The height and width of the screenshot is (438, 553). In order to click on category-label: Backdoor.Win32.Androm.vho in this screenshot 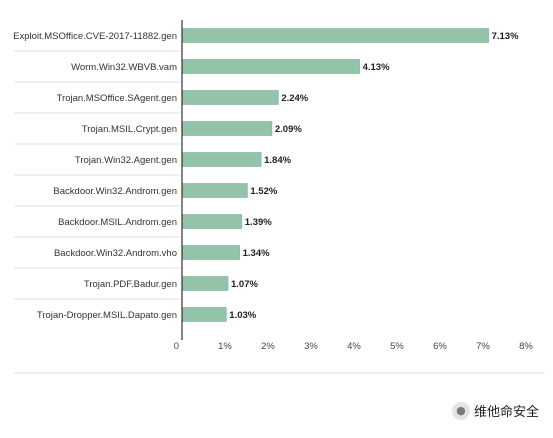, I will do `click(115, 253)`.